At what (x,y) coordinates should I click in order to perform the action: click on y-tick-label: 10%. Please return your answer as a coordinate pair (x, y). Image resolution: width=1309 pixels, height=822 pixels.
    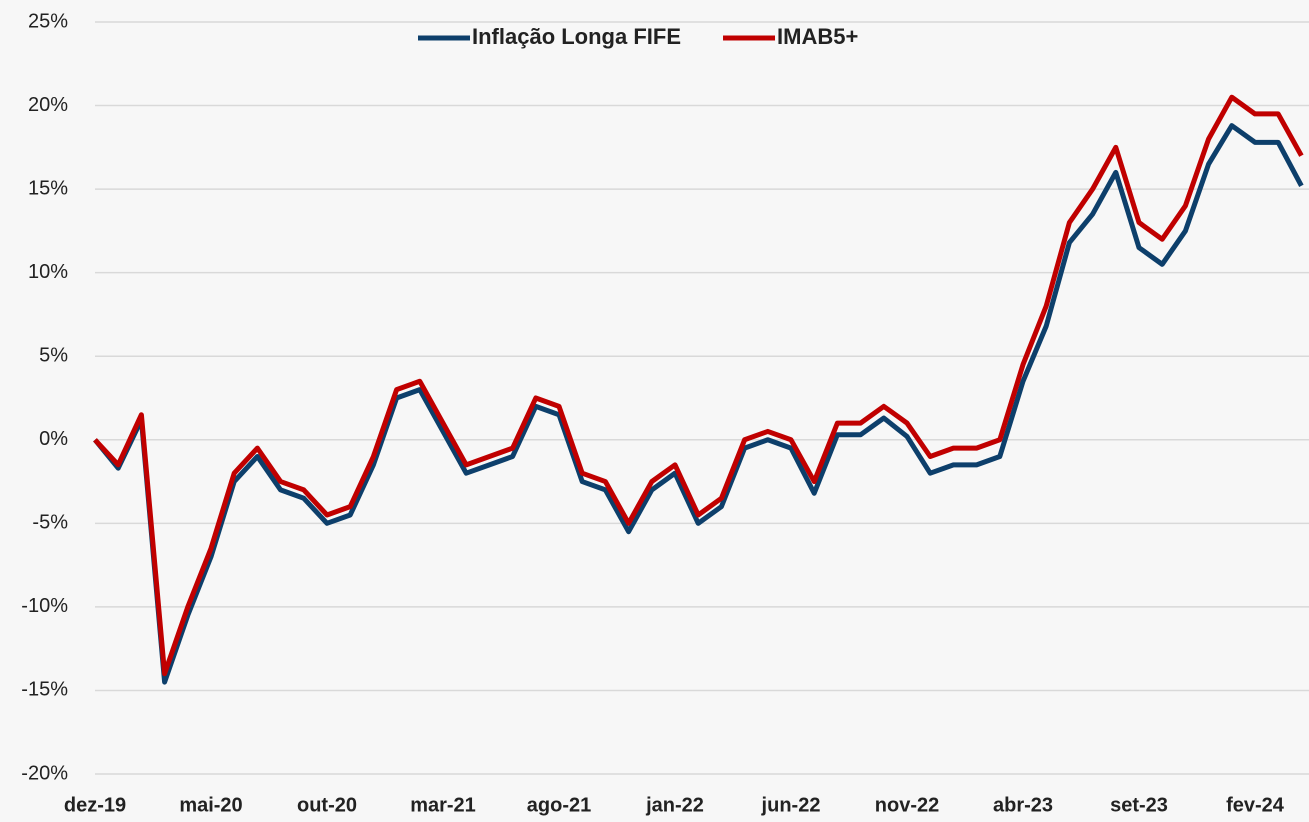
    Looking at the image, I should click on (48, 272).